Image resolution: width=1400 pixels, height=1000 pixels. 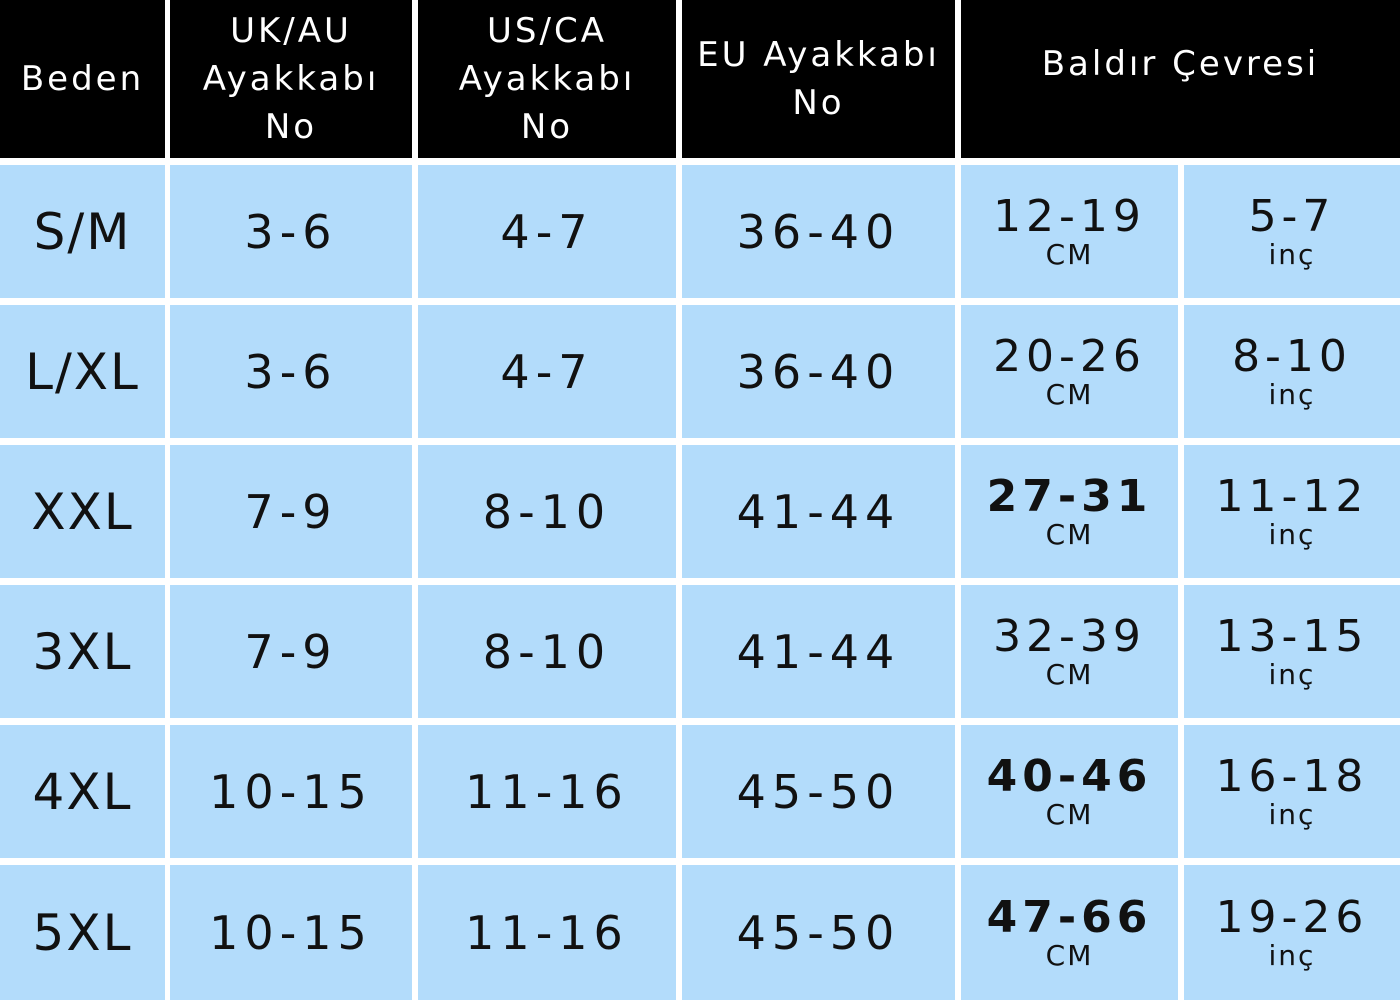 What do you see at coordinates (1292, 917) in the screenshot?
I see `measure-value: 19-26` at bounding box center [1292, 917].